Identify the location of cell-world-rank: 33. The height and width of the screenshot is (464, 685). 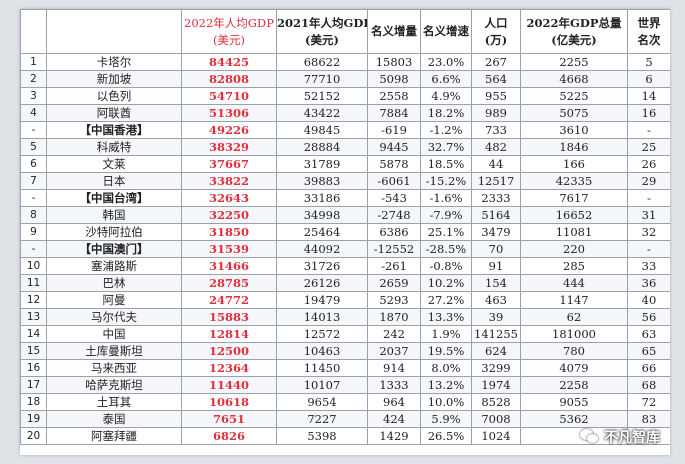
(648, 266).